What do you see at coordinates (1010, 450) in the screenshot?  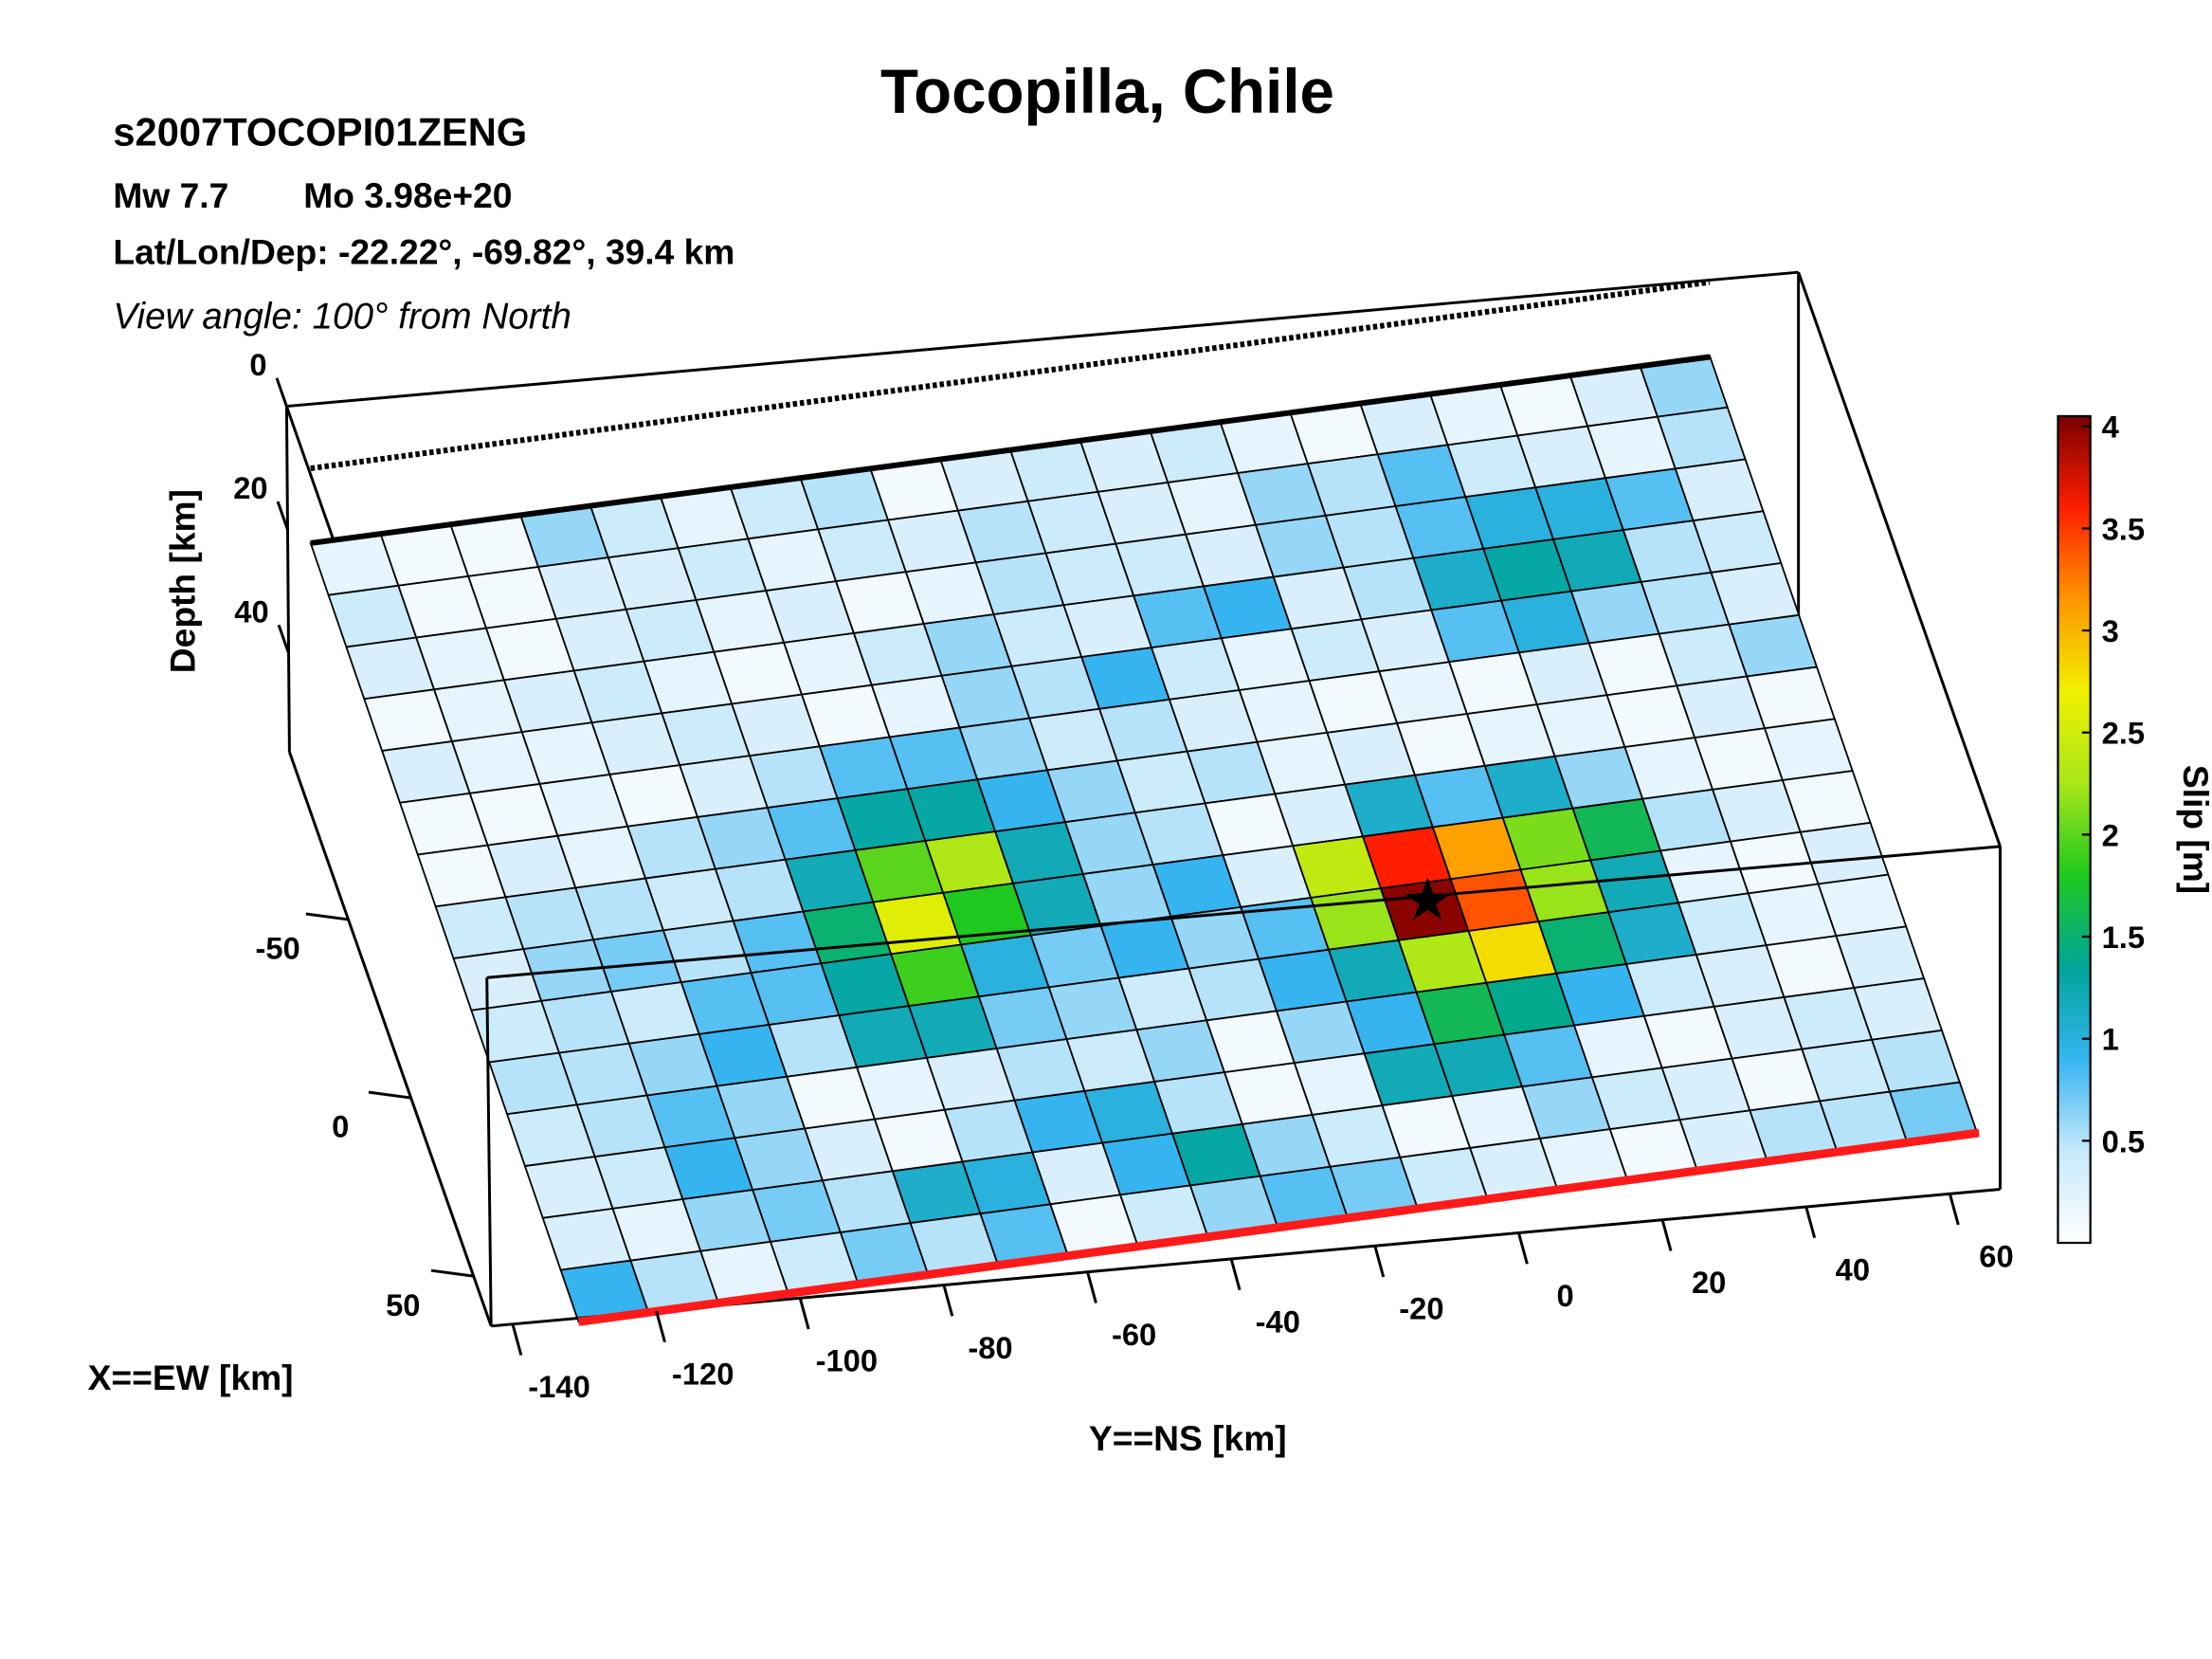 I see `fault-top-edge` at bounding box center [1010, 450].